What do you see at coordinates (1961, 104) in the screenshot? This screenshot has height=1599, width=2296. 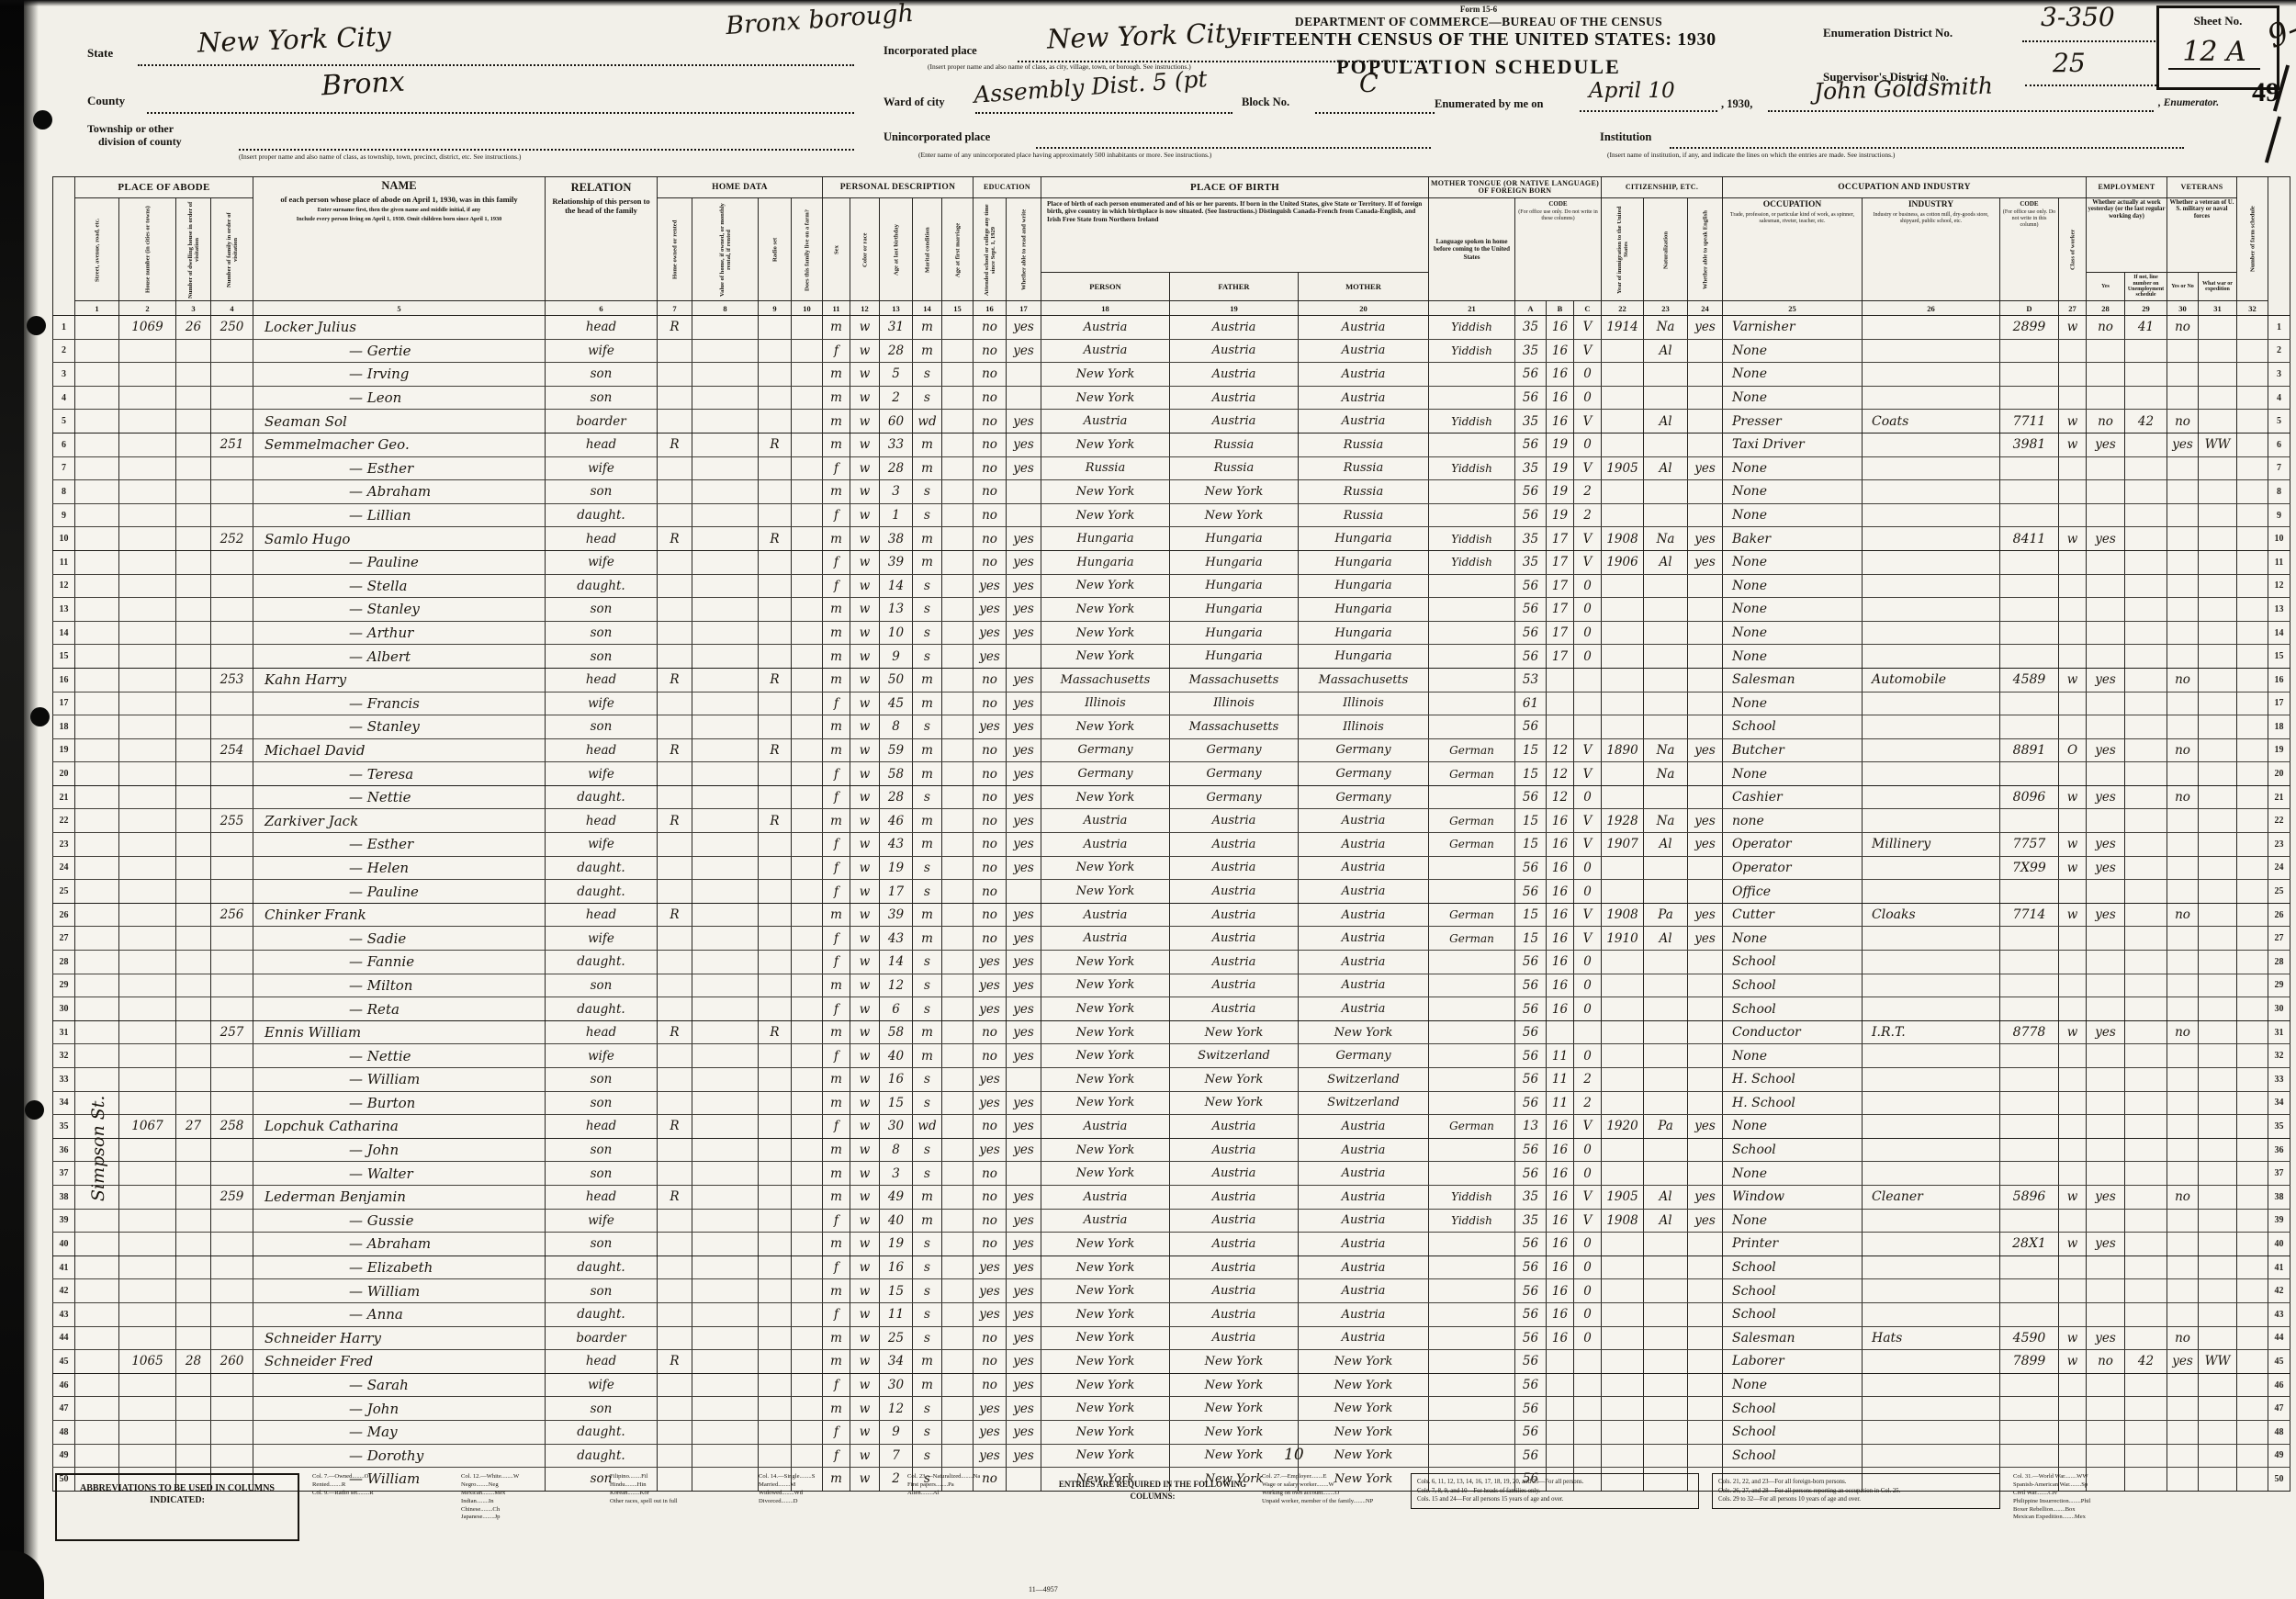 I see `enumerator-line` at bounding box center [1961, 104].